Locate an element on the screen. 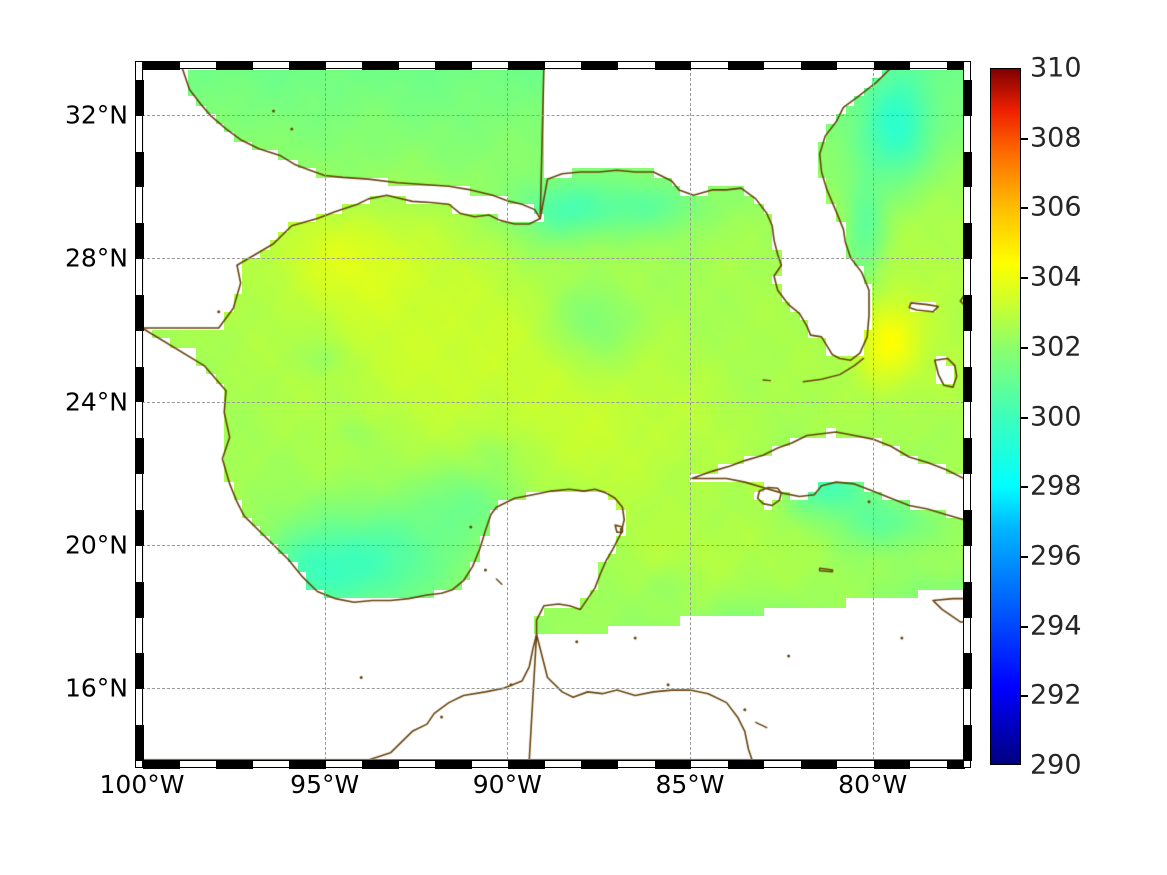 This screenshot has height=875, width=1167. colorbar-tick-label: 306 is located at coordinates (1056, 207).